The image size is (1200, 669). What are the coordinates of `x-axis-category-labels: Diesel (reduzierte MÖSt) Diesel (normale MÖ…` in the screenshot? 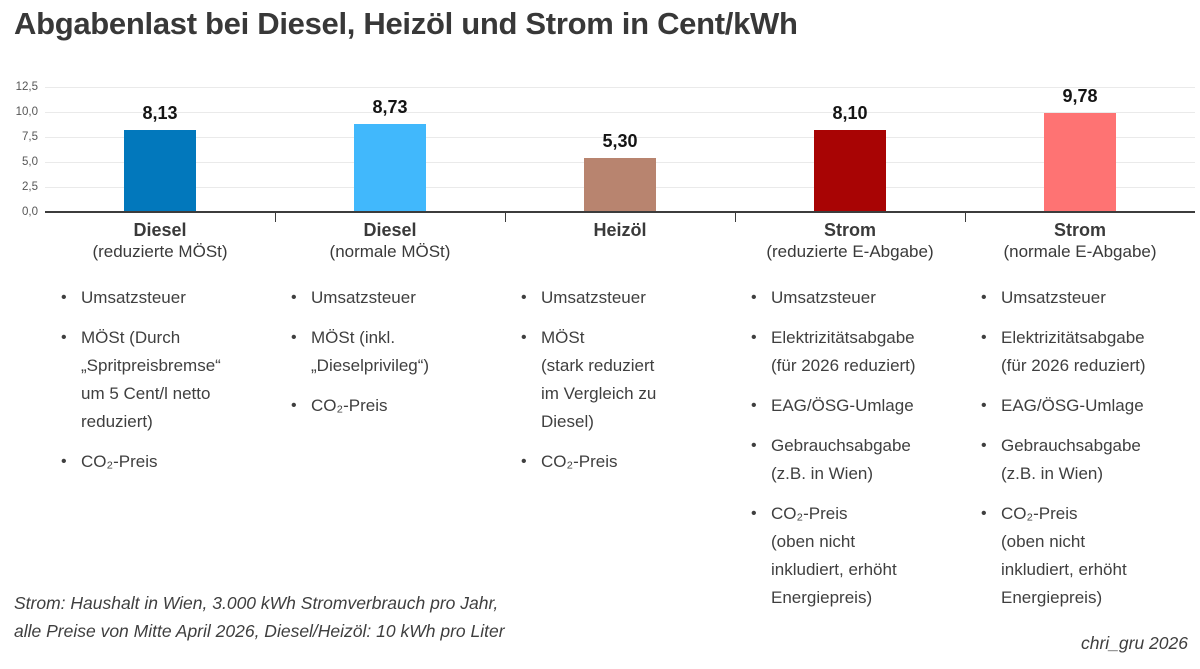 It's located at (620, 241).